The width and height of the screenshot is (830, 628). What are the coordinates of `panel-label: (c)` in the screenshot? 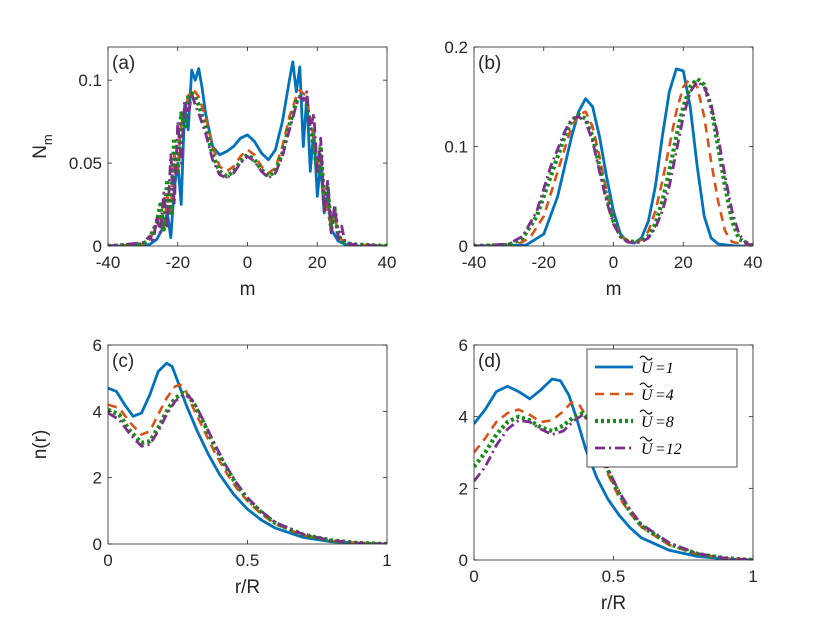 It's located at (123, 361).